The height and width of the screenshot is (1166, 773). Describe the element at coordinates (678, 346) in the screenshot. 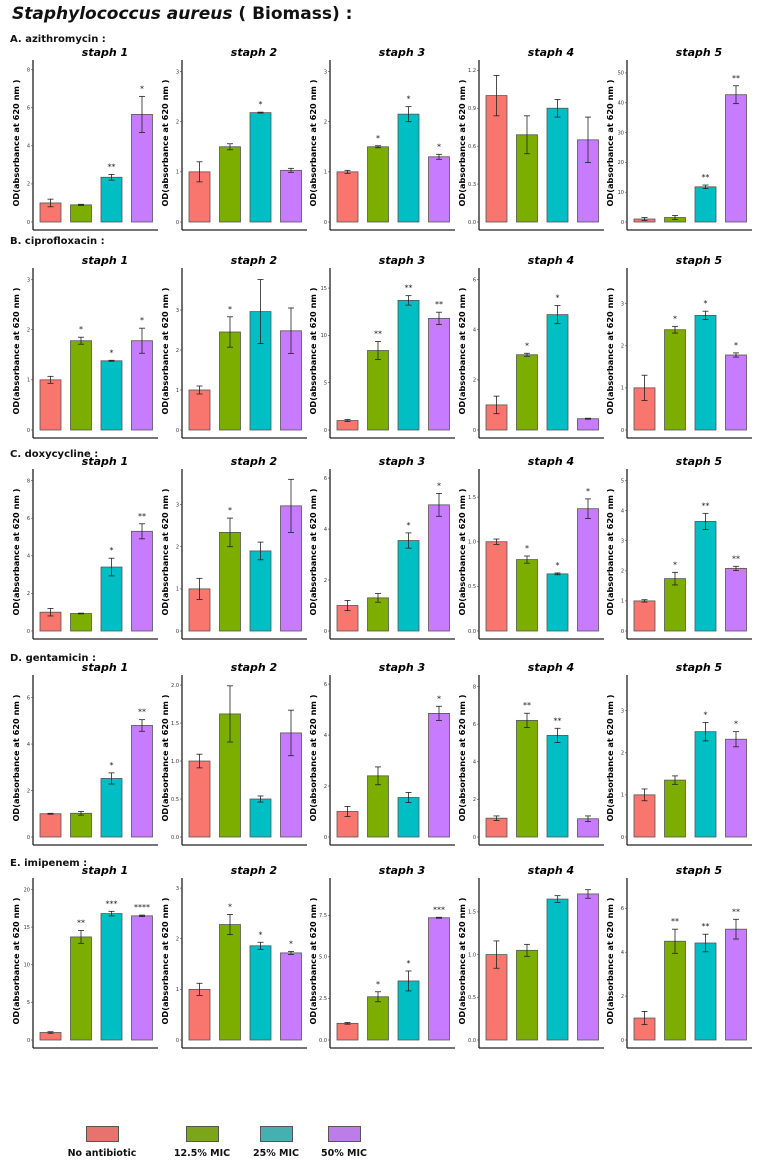

I see `panel-svg: staph 5 OD(absorbance at 620 nm ) 0 1 2 3 * * *` at that location.